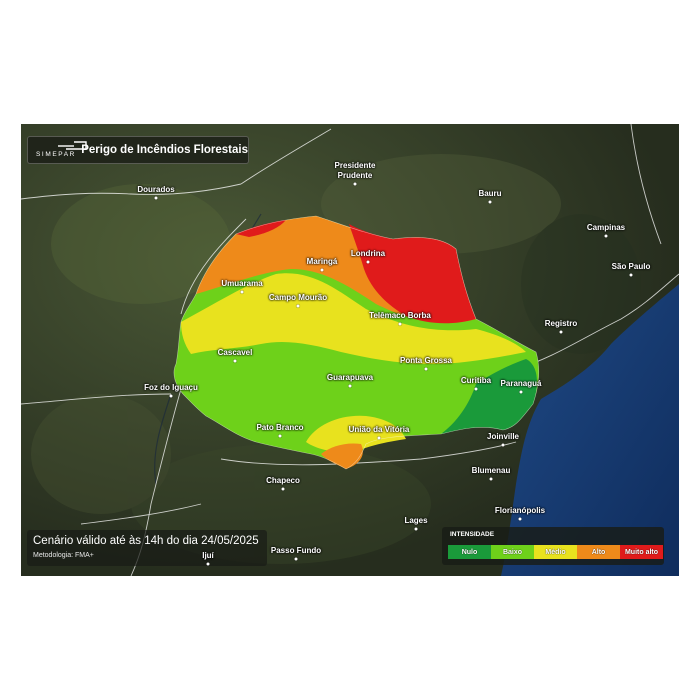 The width and height of the screenshot is (700, 700). Describe the element at coordinates (350, 377) in the screenshot. I see `city-label: Guarapuava` at that location.